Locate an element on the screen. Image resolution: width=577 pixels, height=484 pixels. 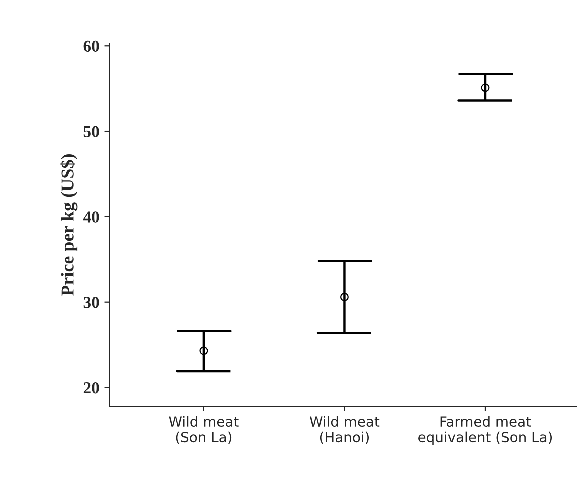
x-tick-label: Farmed meat equivalent (Son La) is located at coordinates (485, 431).